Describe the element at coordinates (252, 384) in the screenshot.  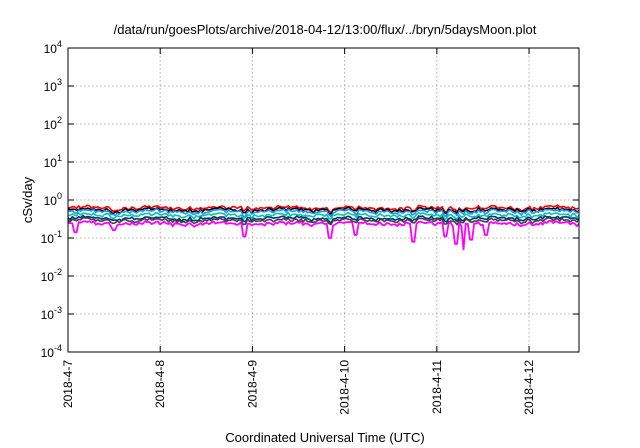
I see `x-tick-label: 2018-4-9` at that location.